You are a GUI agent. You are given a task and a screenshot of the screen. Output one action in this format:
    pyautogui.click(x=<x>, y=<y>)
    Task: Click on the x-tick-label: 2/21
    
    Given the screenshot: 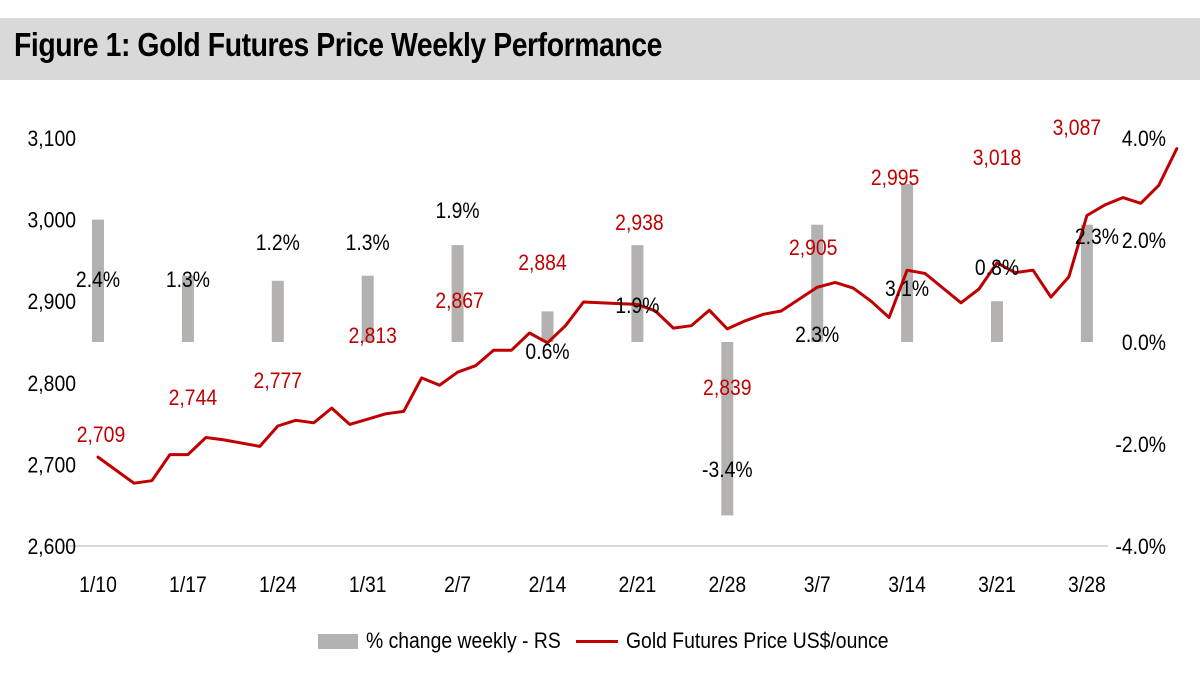 What is the action you would take?
    pyautogui.click(x=638, y=585)
    